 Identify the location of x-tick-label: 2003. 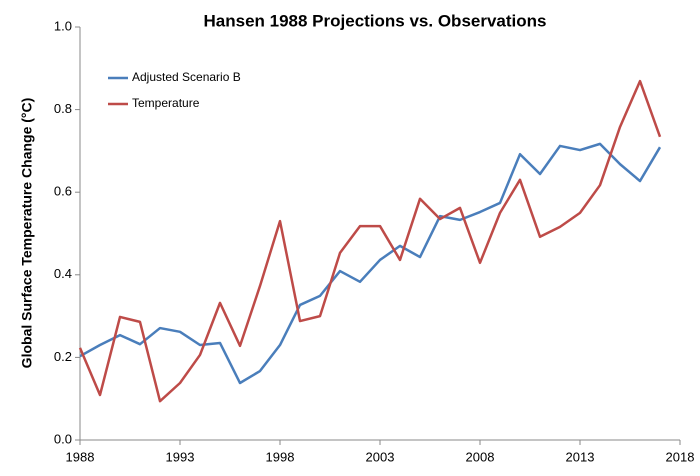
(380, 456).